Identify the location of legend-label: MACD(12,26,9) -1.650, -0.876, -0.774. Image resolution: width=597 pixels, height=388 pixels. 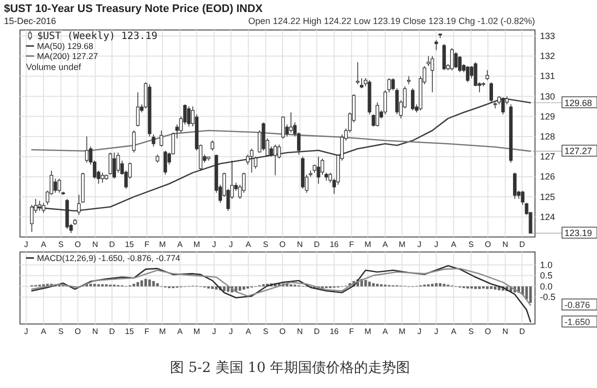
(108, 258).